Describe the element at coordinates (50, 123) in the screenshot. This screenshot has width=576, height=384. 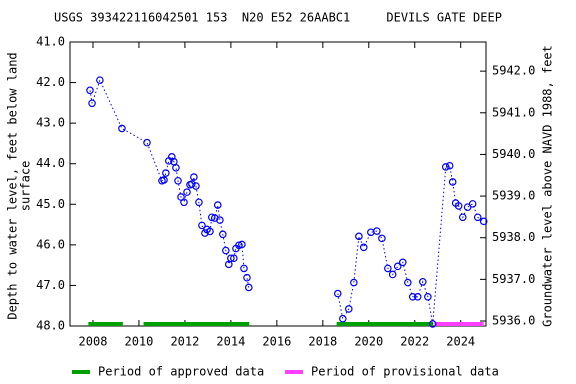
I see `y-tick-label: 43.0` at that location.